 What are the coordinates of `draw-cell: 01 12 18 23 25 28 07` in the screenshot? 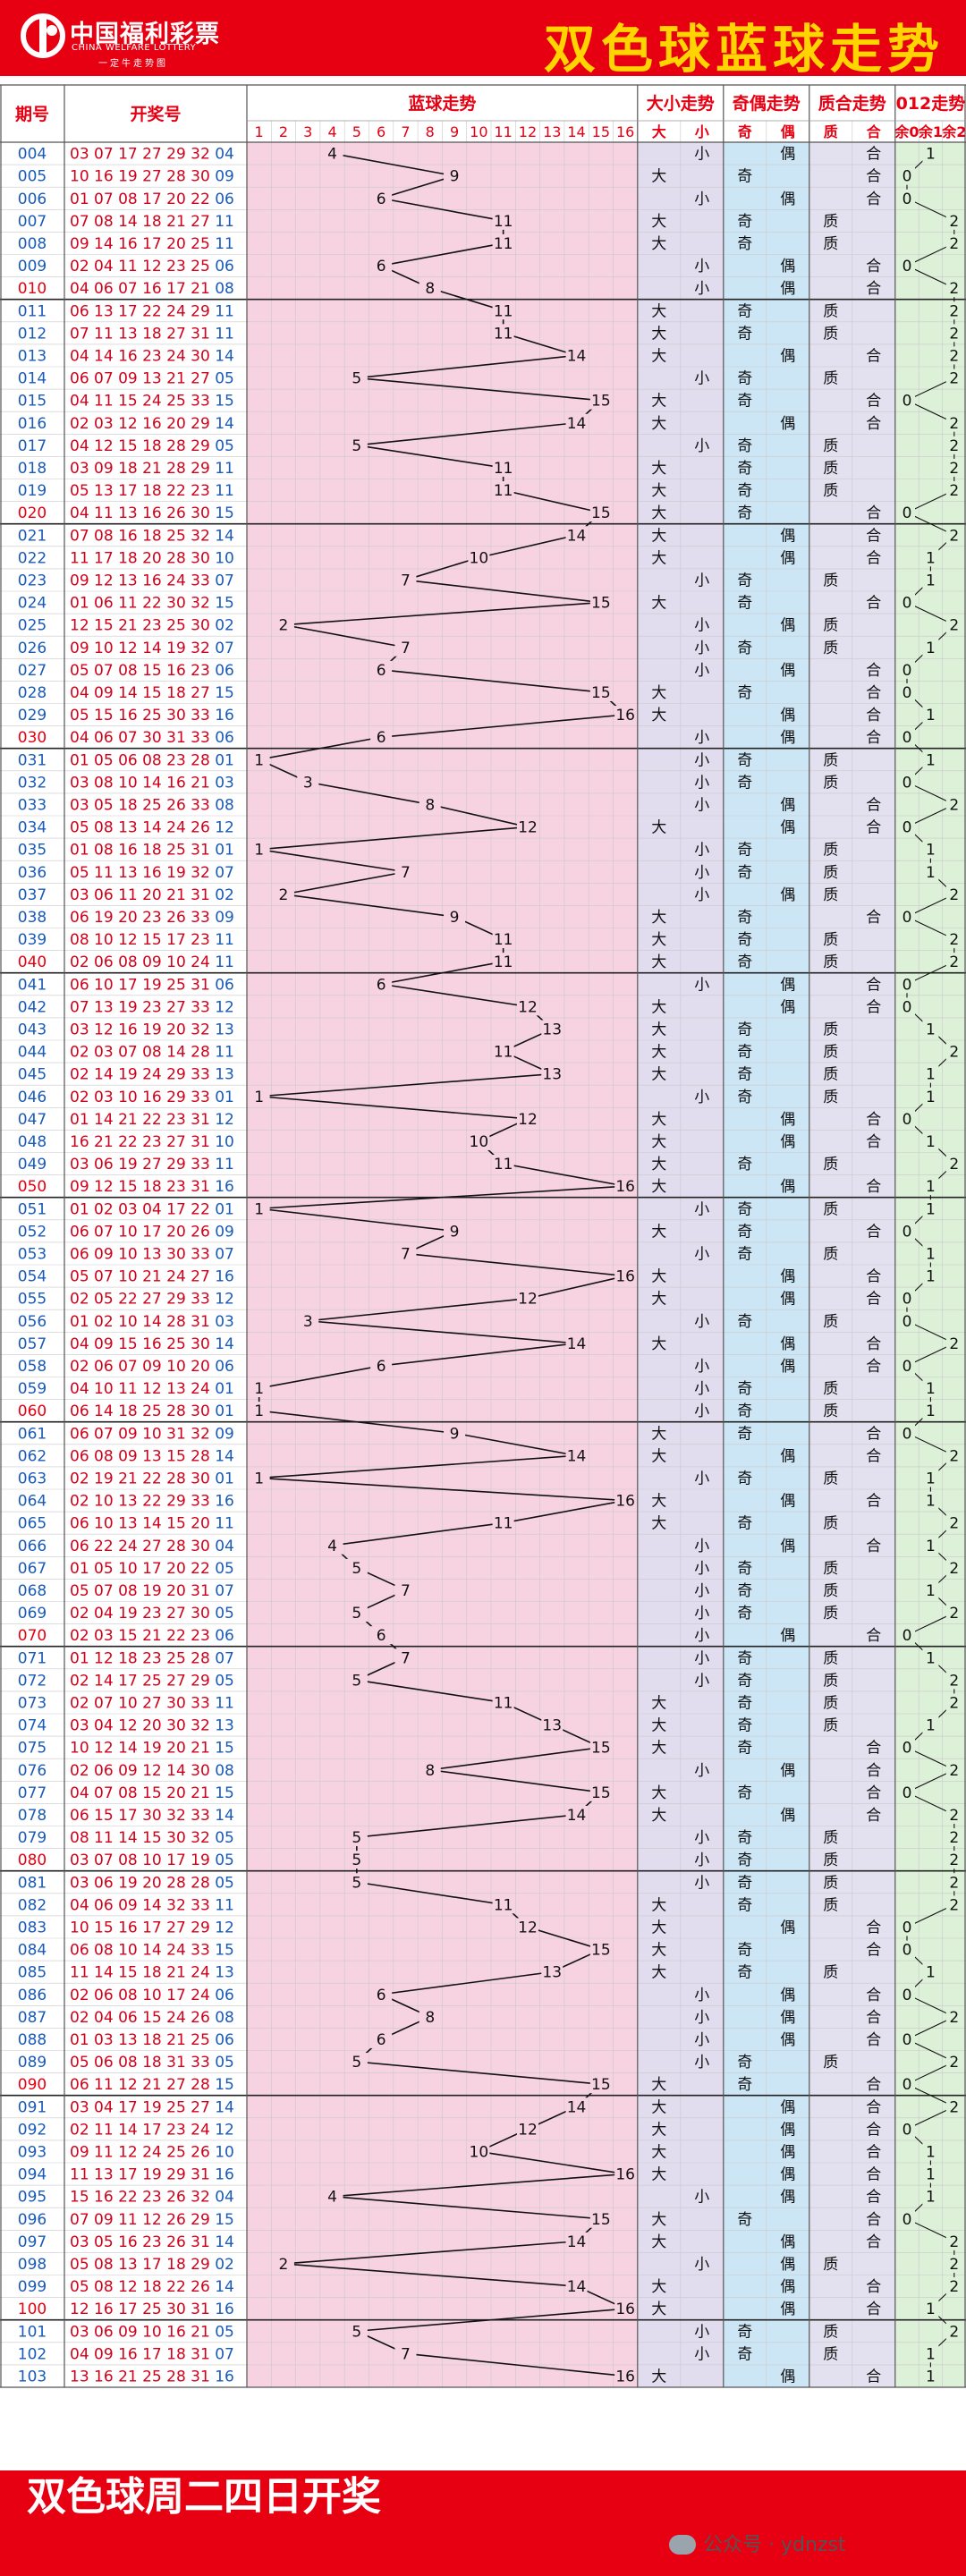 It's located at (152, 1658).